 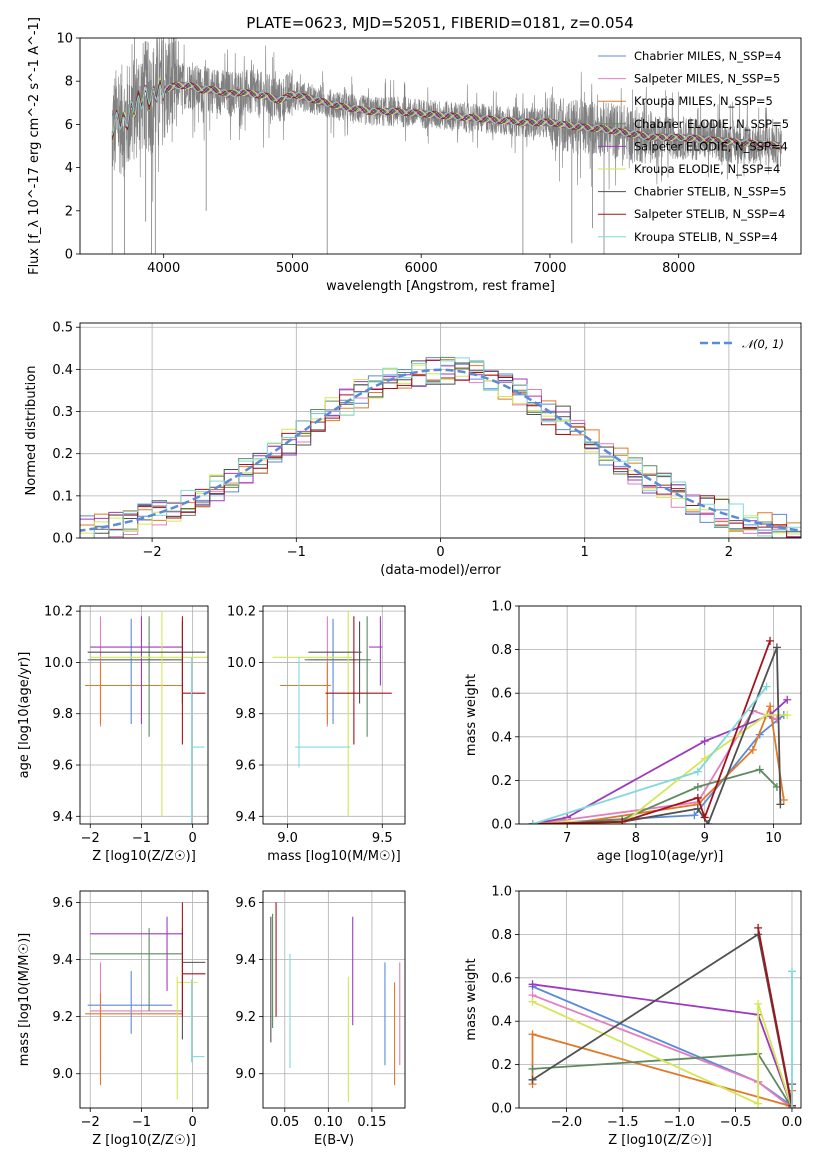 What do you see at coordinates (703, 101) in the screenshot?
I see `legend-entry: Kroupa MILES, N_SSP=5` at bounding box center [703, 101].